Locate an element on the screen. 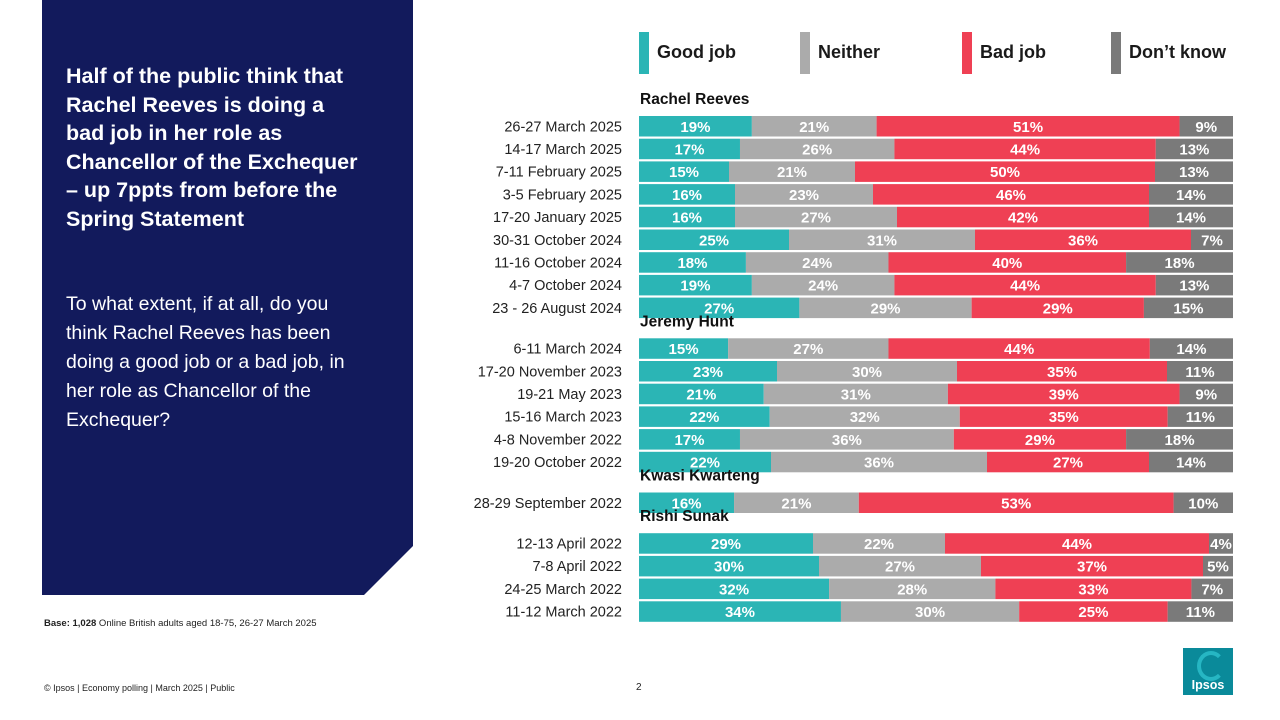 Image resolution: width=1280 pixels, height=720 pixels. bar-row: 4-7 October 2024 19% 24% 44% 13% is located at coordinates (871, 285).